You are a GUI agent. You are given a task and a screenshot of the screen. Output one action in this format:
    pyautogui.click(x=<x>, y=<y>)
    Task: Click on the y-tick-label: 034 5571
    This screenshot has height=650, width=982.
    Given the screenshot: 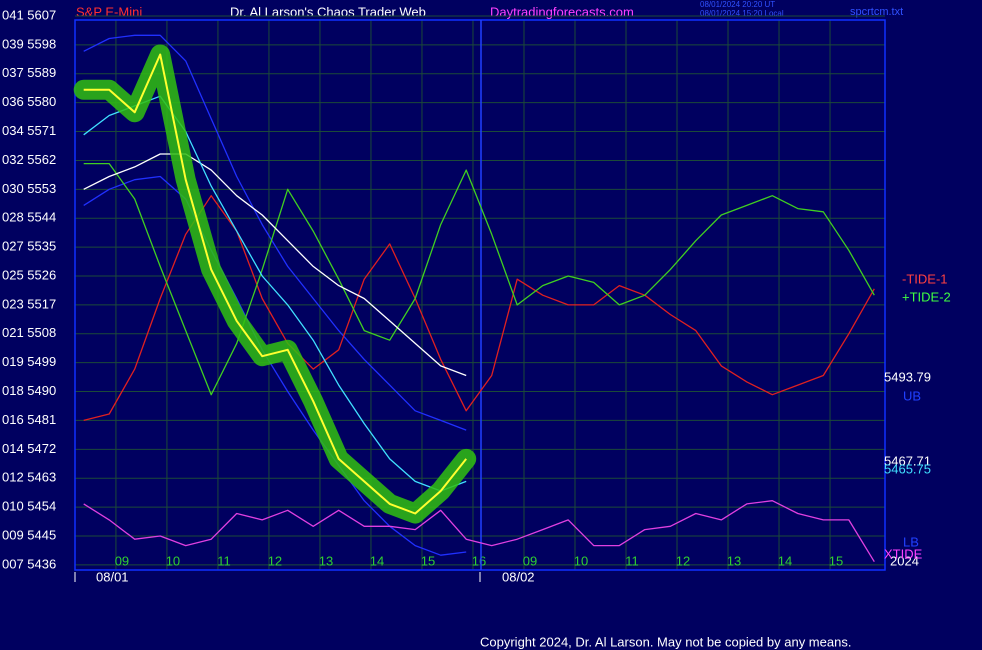 What is the action you would take?
    pyautogui.click(x=29, y=130)
    